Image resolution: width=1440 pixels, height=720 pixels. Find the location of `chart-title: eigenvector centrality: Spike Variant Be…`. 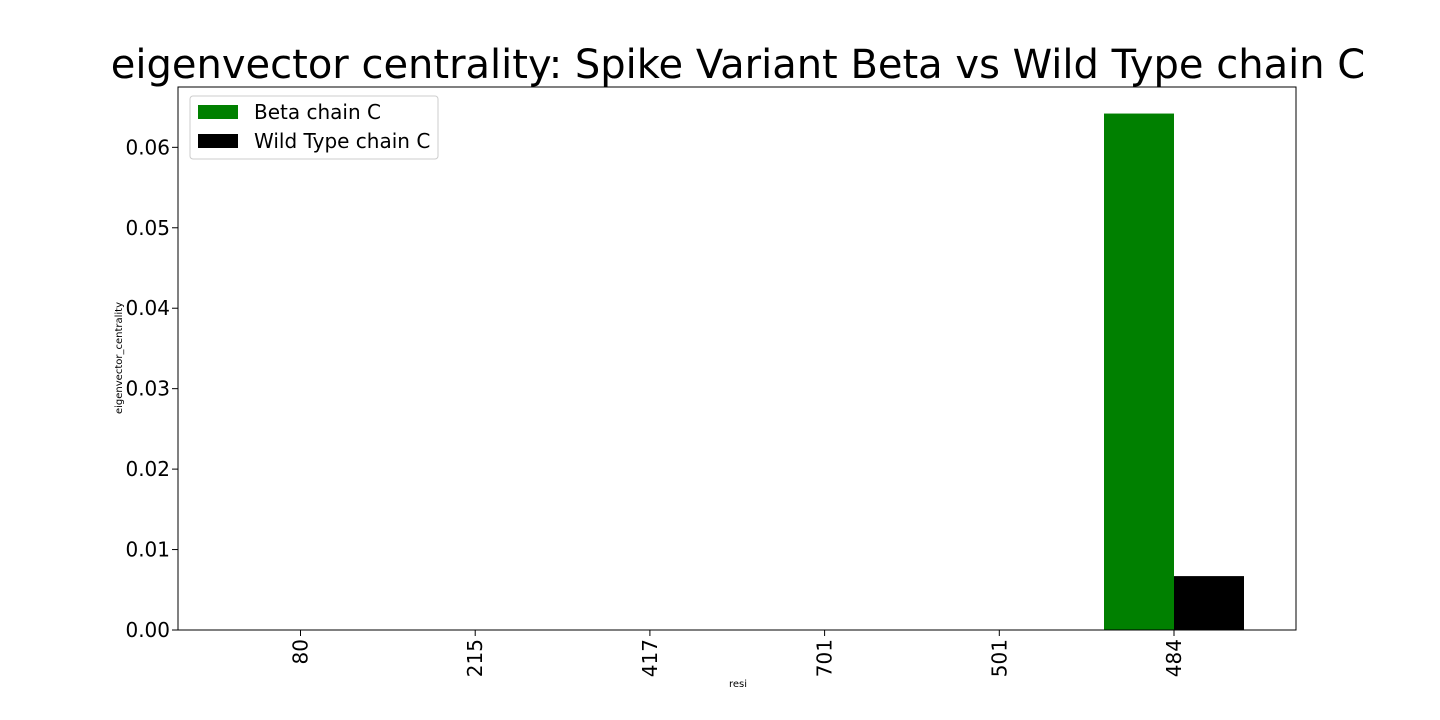

chart-title: eigenvector centrality: Spike Variant Be… is located at coordinates (738, 65).